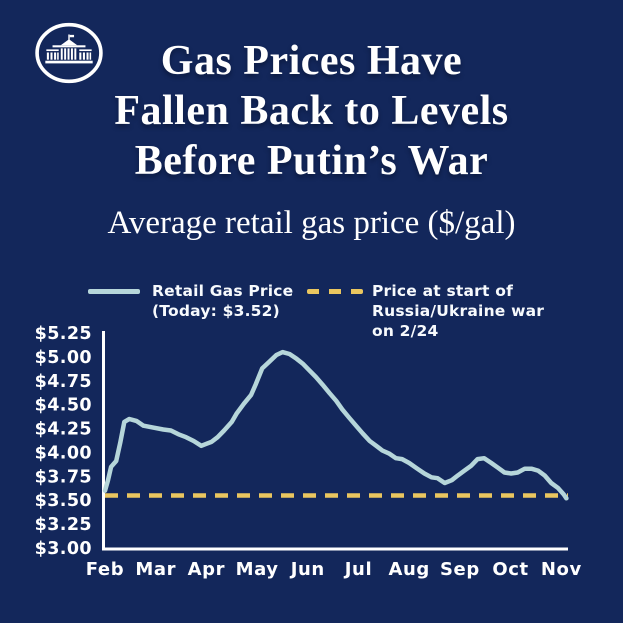  I want to click on x-axis-label: Jun, so click(307, 569).